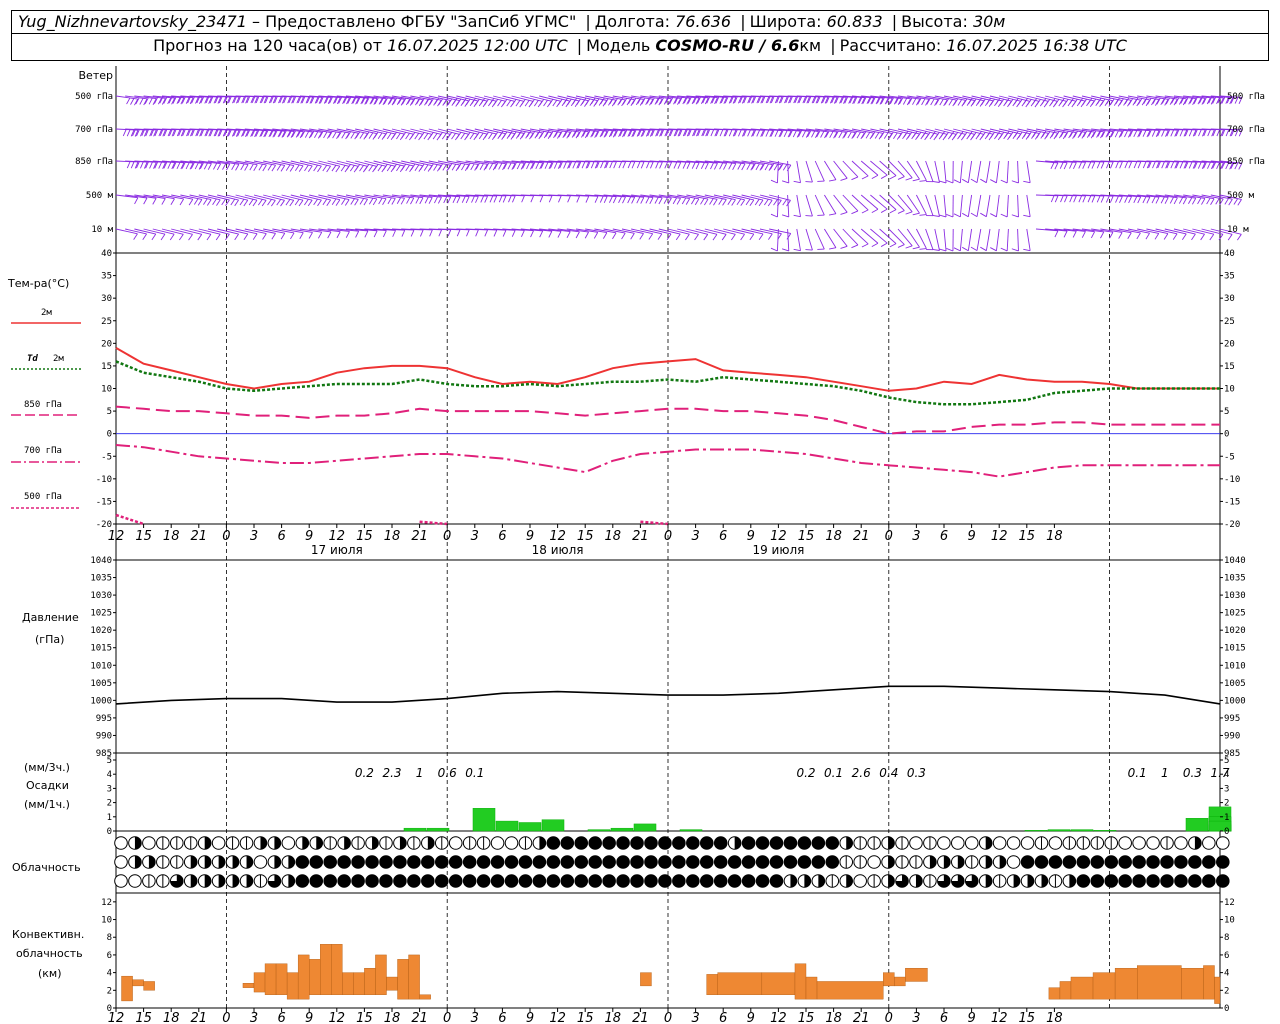 The image size is (1280, 1024). I want to click on pres-ytick-label: 1040, so click(101, 561).